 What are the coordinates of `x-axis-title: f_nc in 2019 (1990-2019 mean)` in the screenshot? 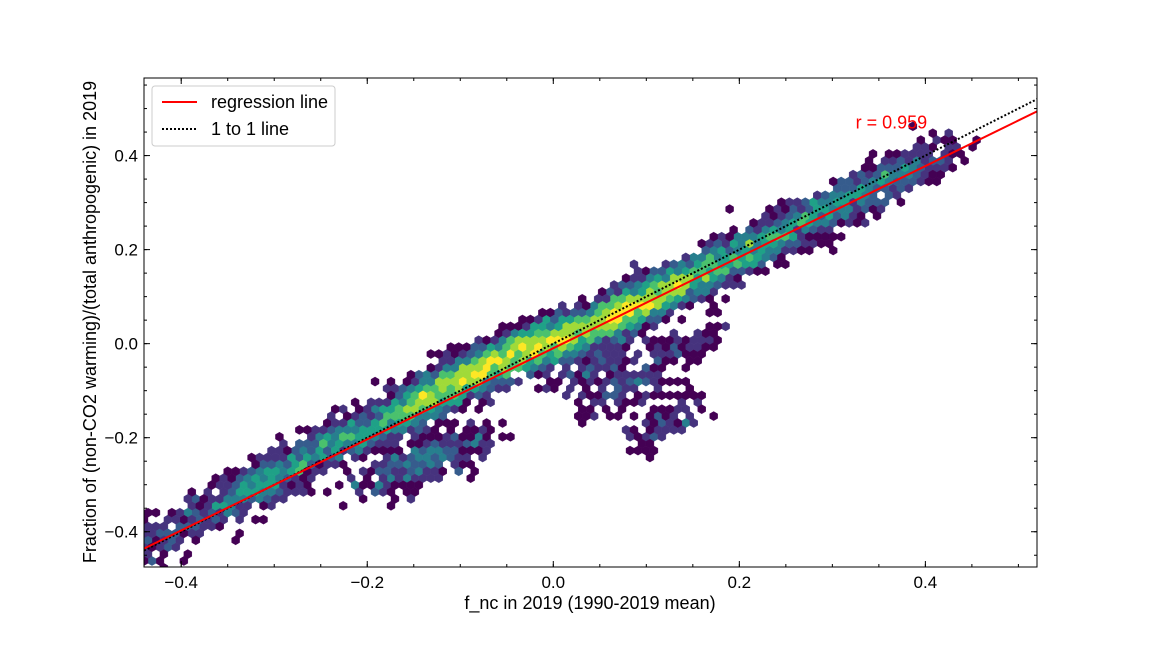 It's located at (589, 603).